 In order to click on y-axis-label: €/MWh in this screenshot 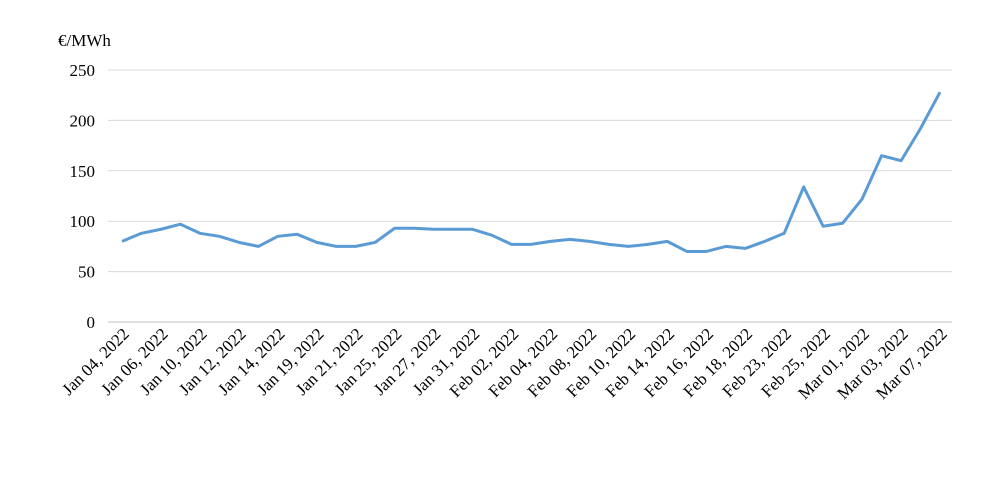, I will do `click(84, 40)`.